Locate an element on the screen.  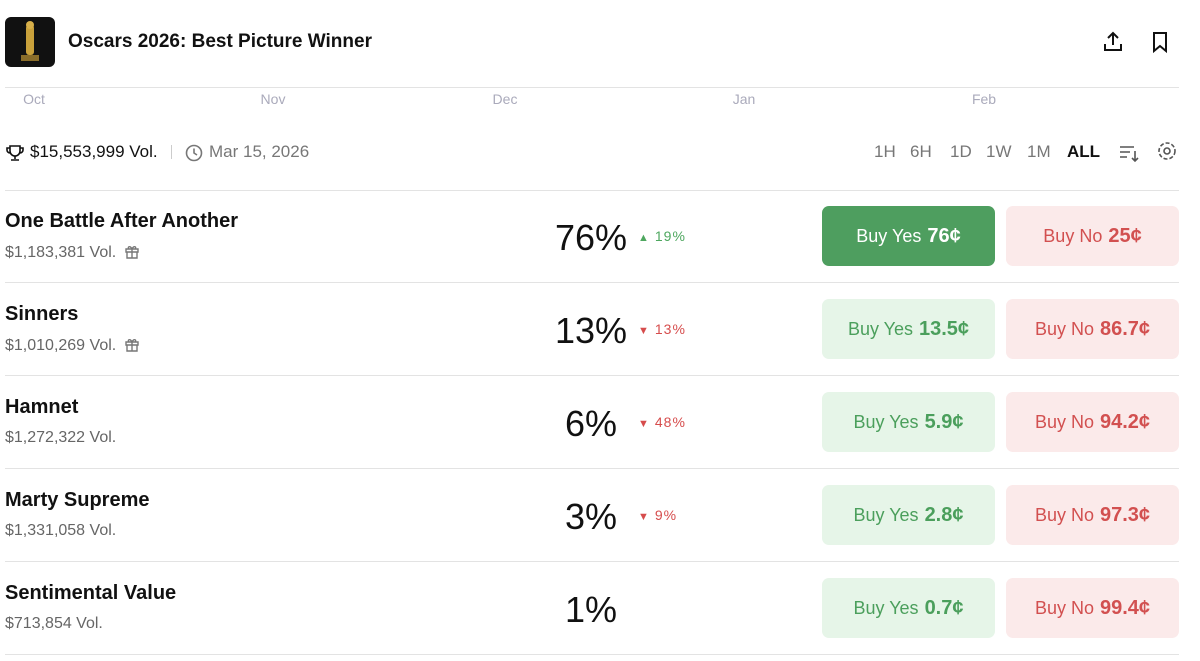
outcome-chance: 13% is located at coordinates (591, 330).